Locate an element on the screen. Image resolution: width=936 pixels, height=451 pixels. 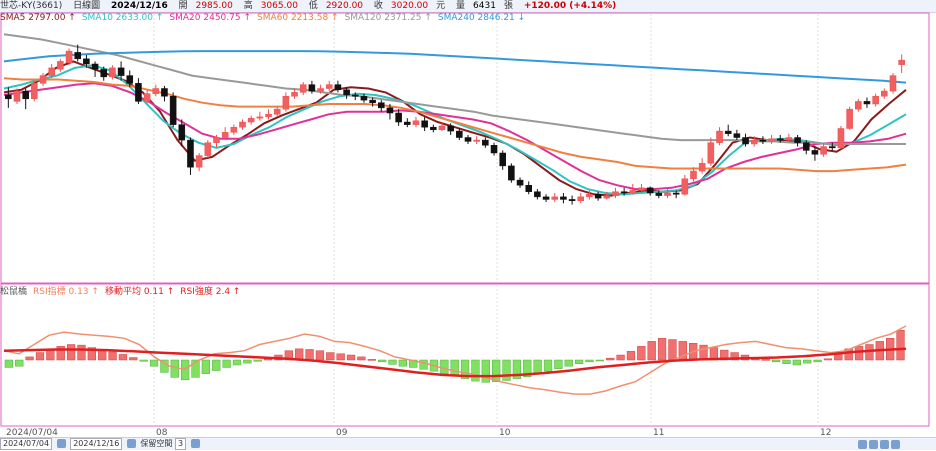
zoom-in-icon is located at coordinates (862, 444).